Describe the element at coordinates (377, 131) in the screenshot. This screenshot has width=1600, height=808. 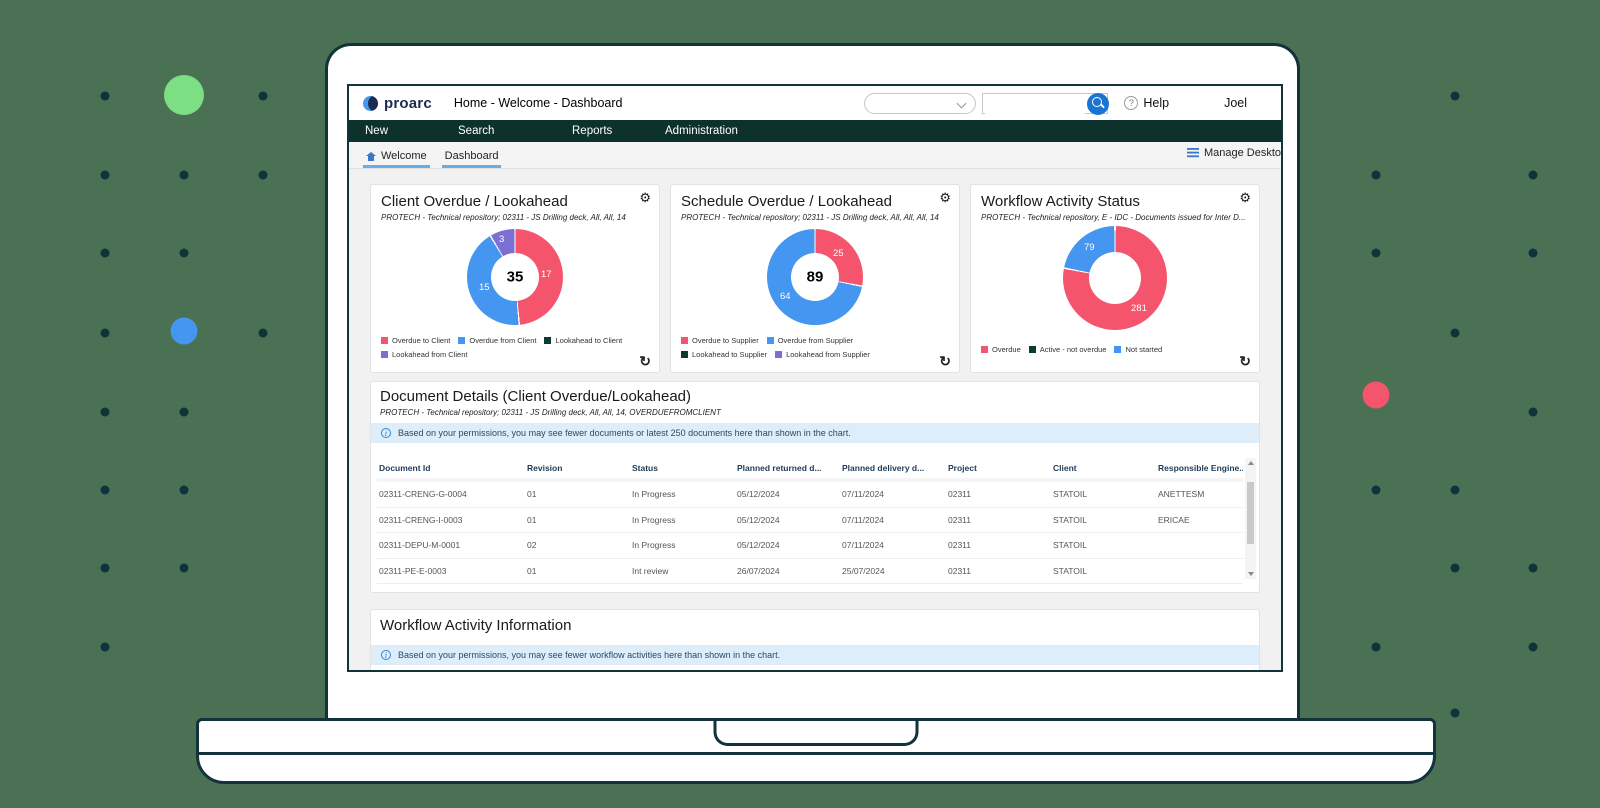
I see `nav-item-new: New` at that location.